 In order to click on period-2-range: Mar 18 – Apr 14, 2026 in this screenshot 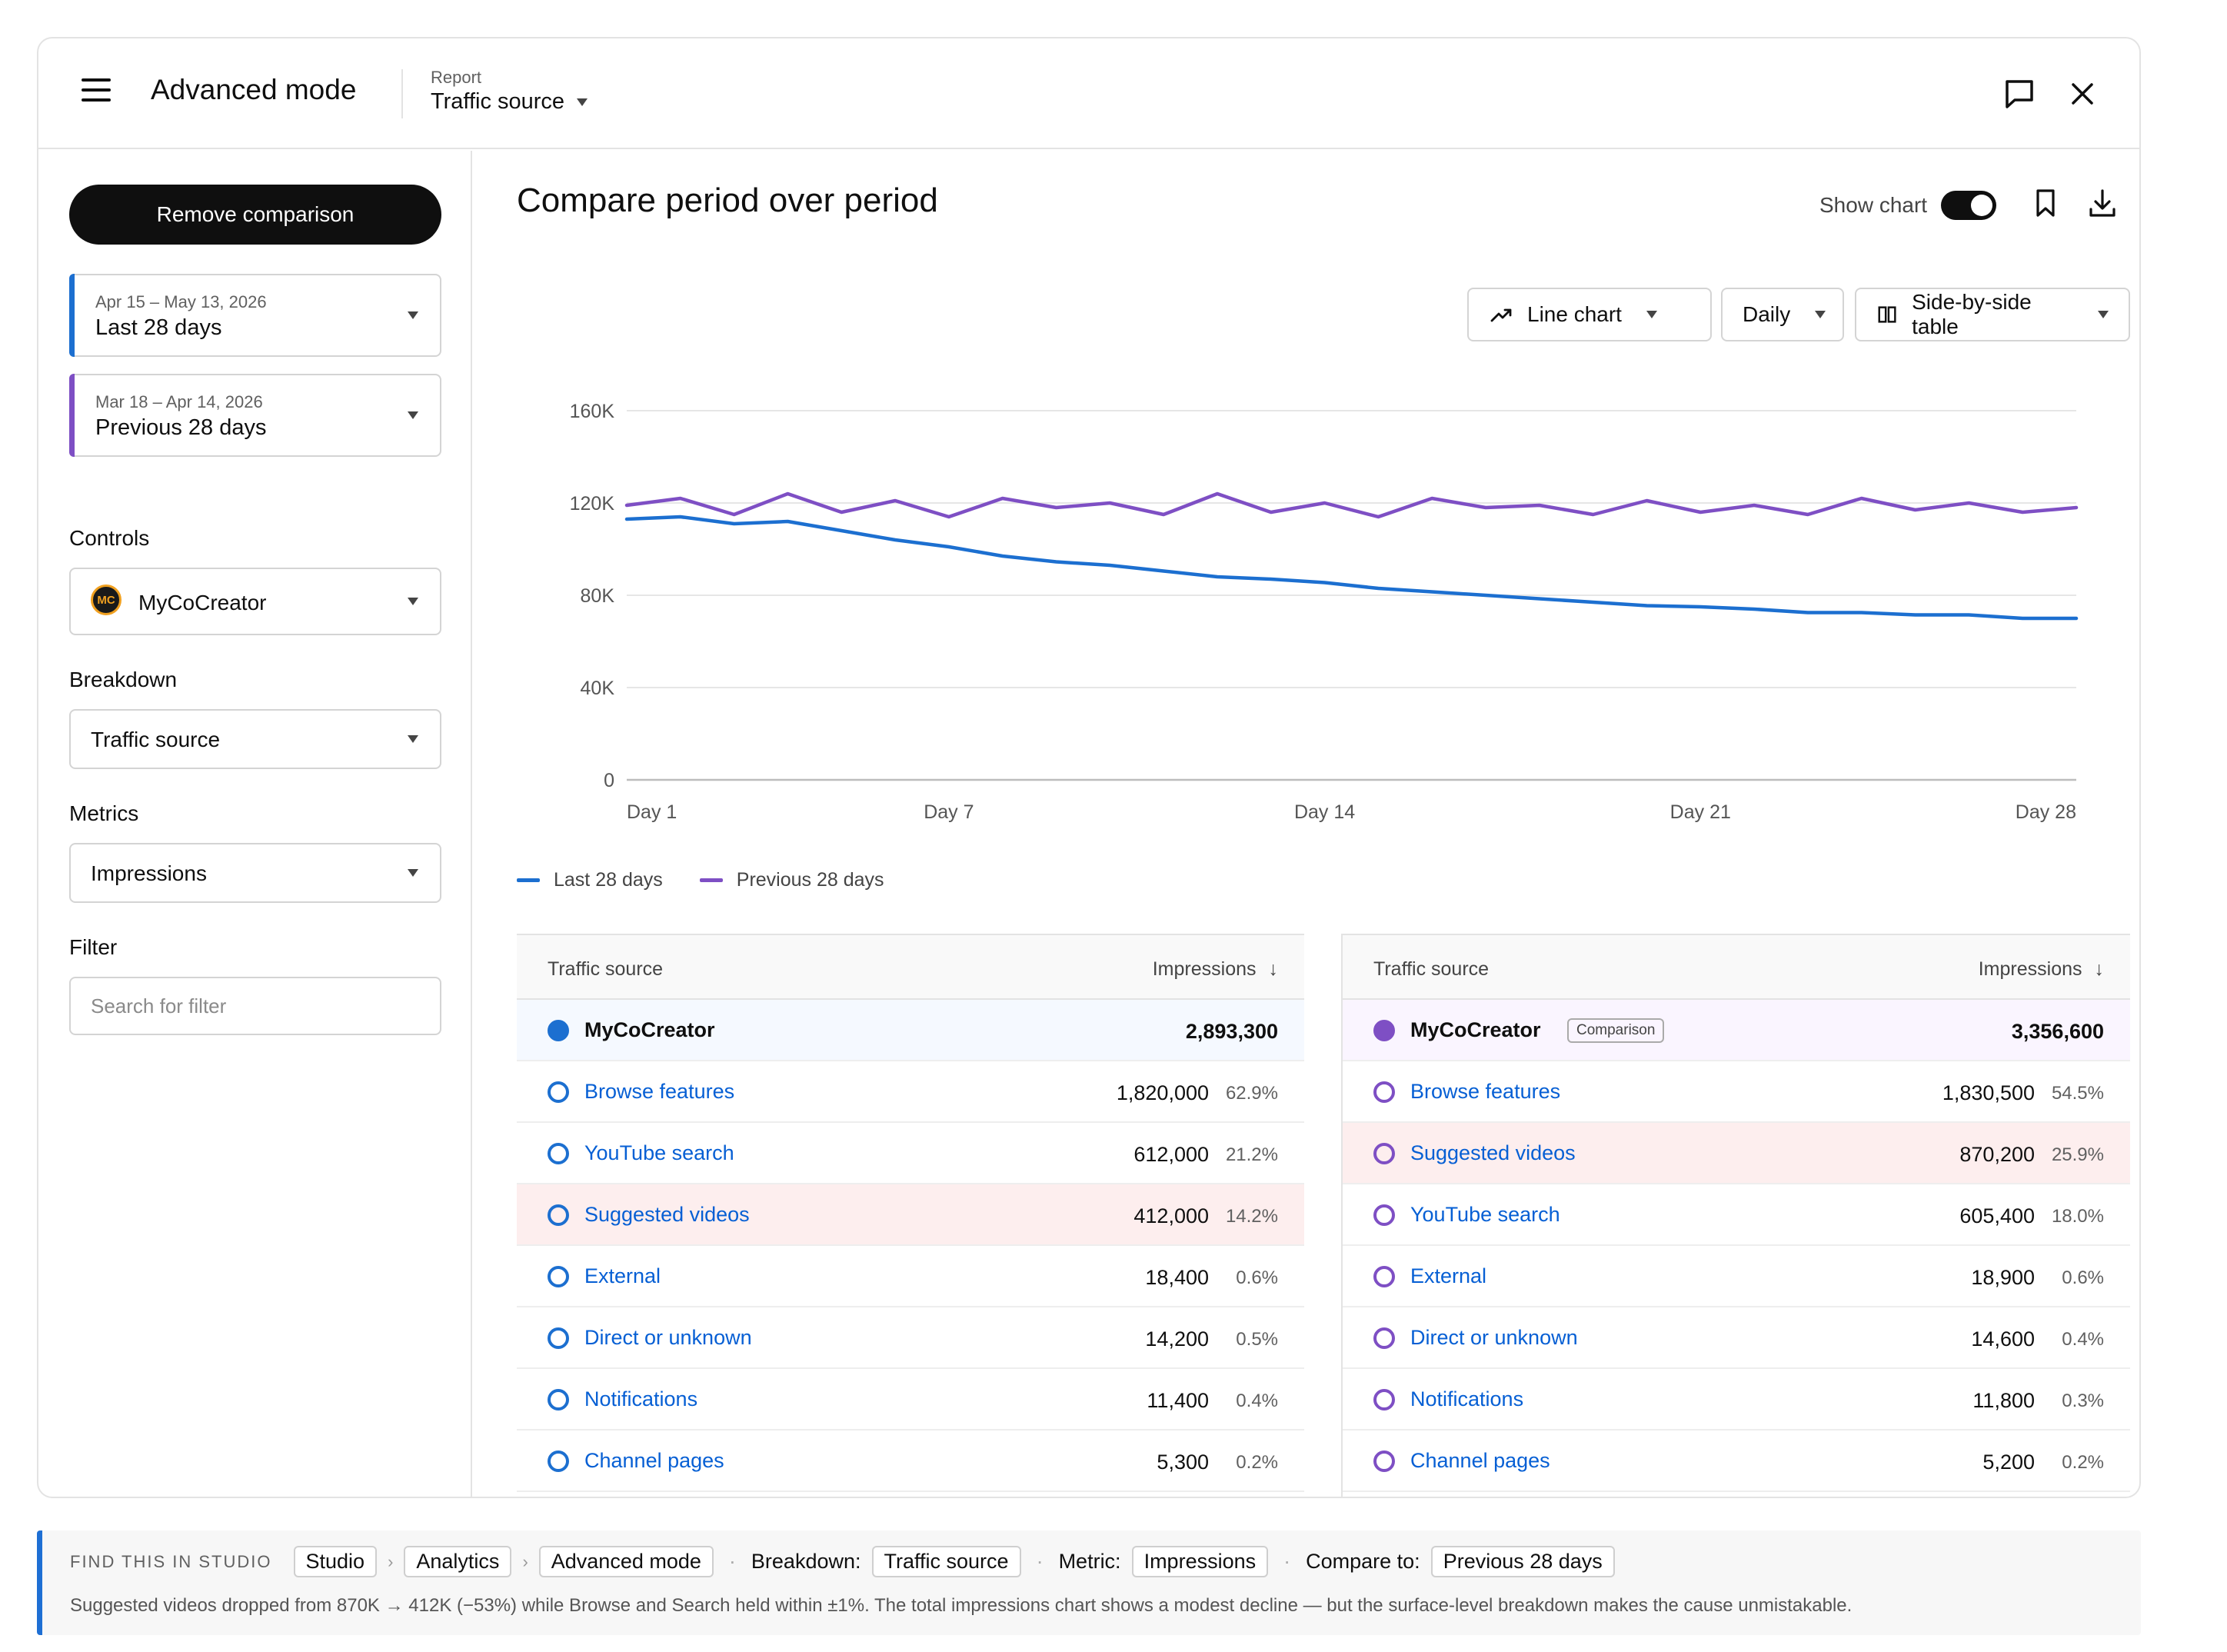, I will do `click(179, 401)`.